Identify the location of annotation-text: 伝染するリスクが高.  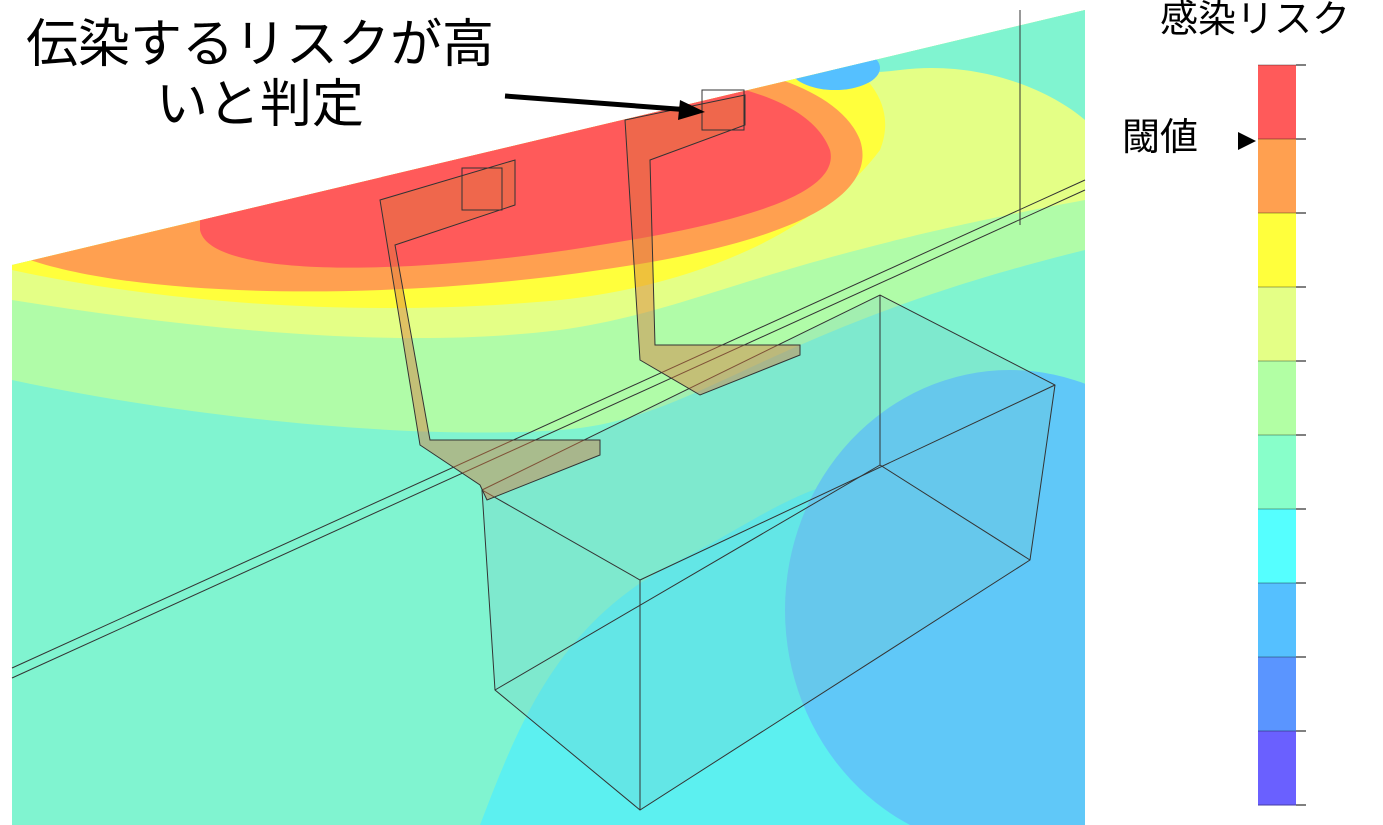
(260, 45).